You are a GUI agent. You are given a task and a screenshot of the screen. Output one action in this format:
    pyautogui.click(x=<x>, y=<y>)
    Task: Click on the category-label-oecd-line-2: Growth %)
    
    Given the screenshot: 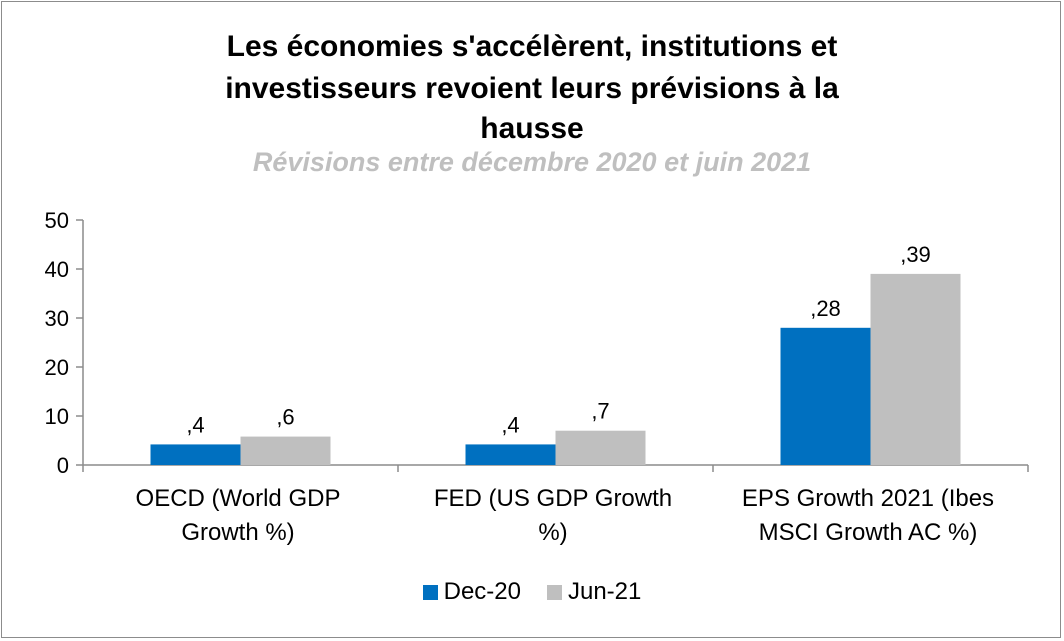 What is the action you would take?
    pyautogui.click(x=238, y=532)
    